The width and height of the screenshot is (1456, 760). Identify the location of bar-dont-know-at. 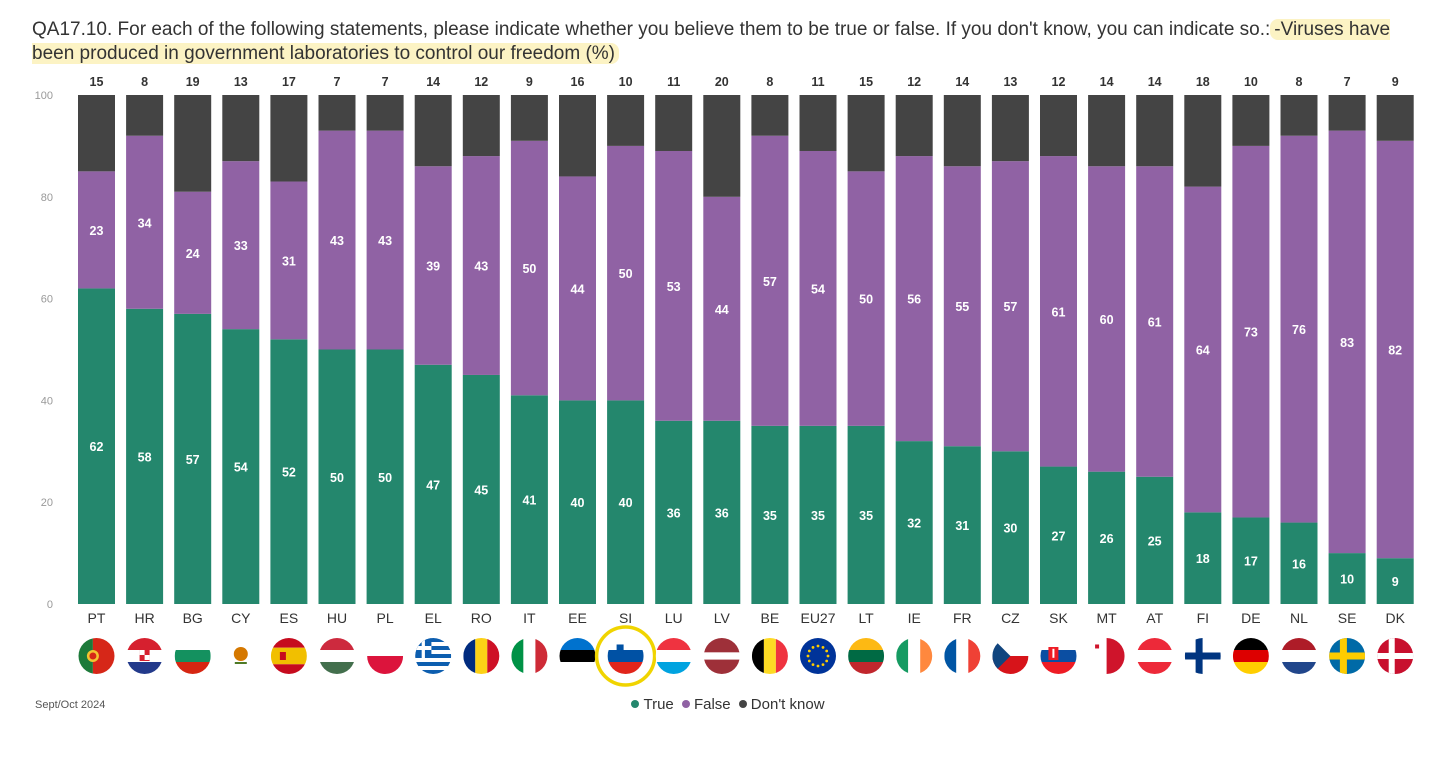
(1155, 131).